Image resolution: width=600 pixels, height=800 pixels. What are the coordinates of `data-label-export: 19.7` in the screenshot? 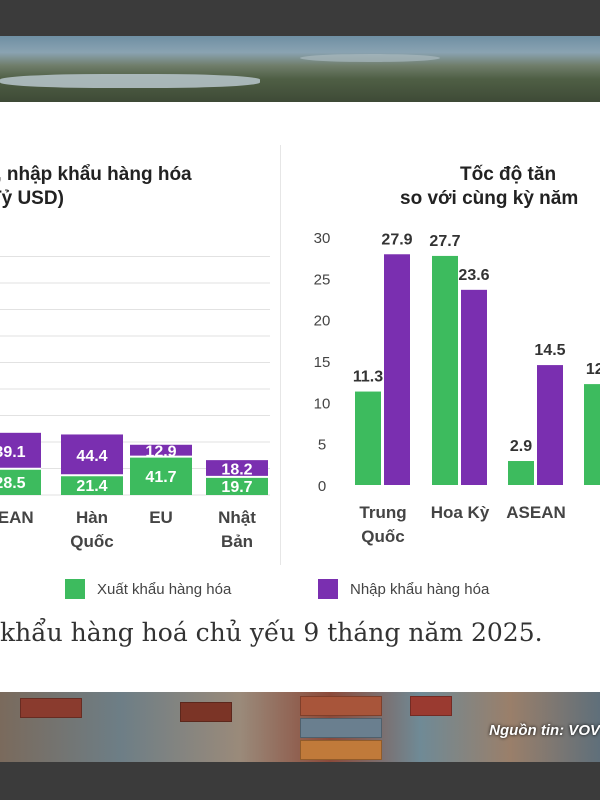 It's located at (236, 487).